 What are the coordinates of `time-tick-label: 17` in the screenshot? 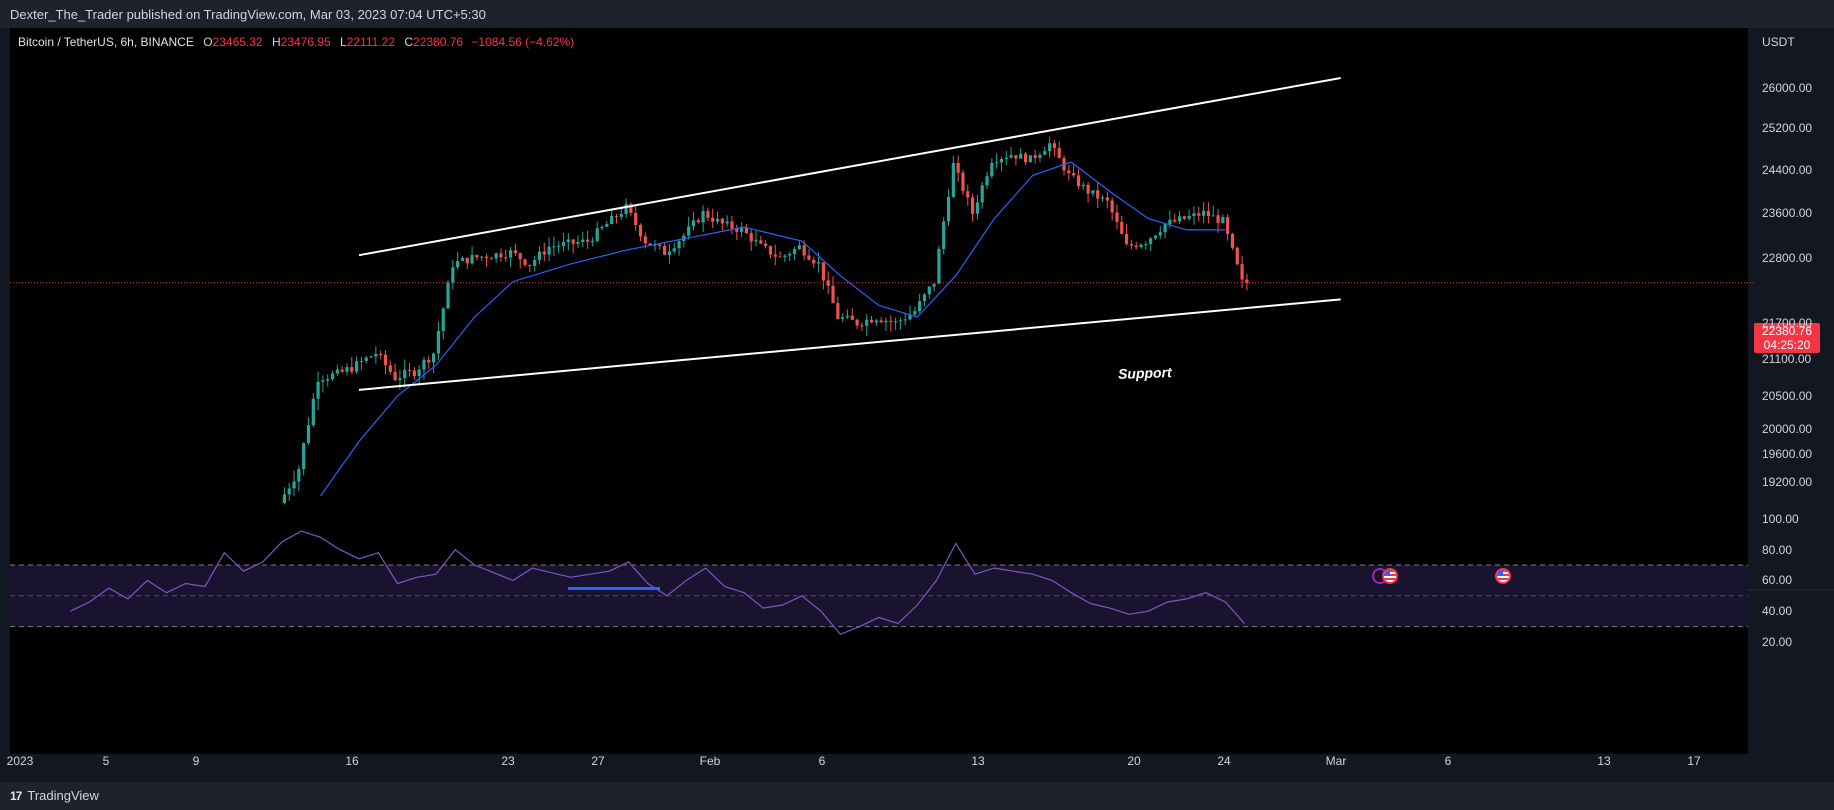 It's located at (1694, 761).